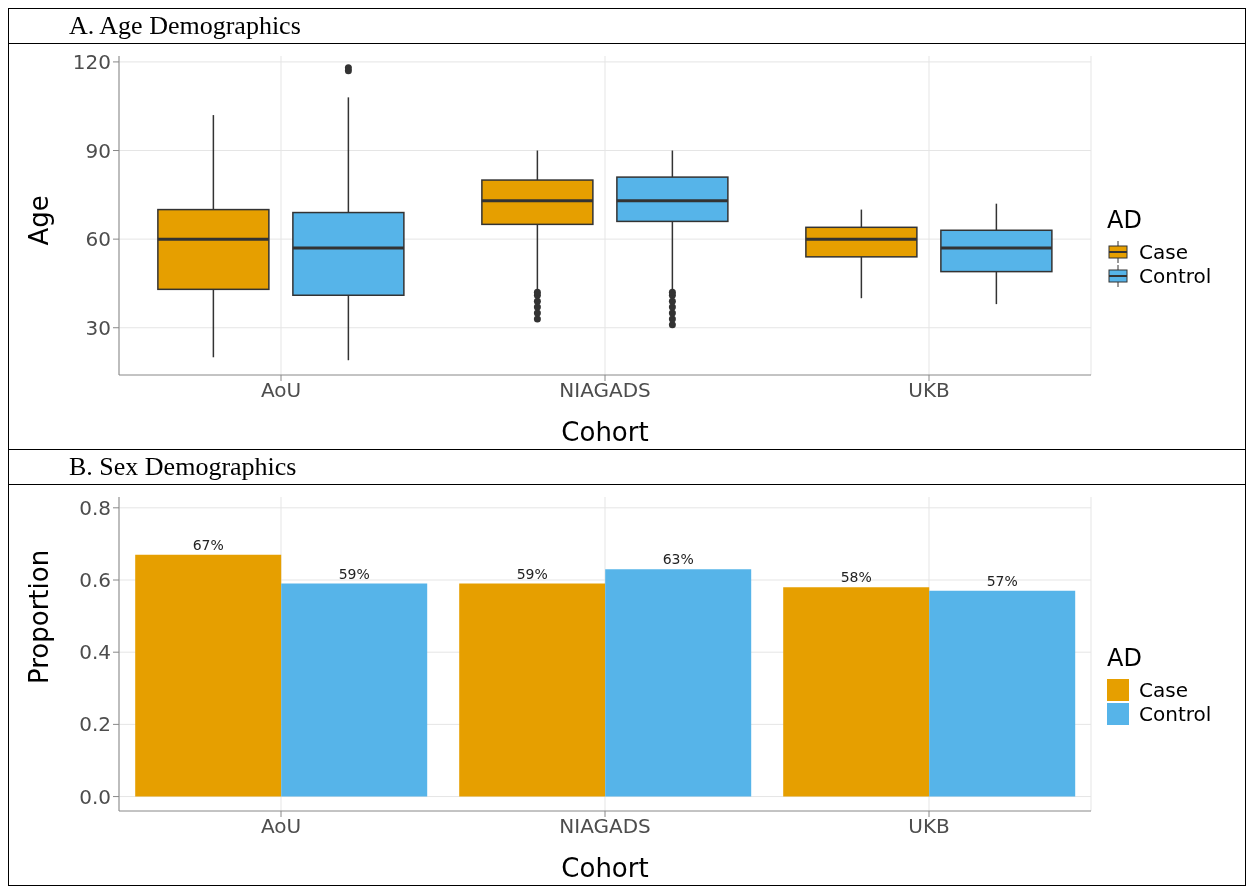 The height and width of the screenshot is (896, 1254). I want to click on y-tick-label: 60, so click(98, 239).